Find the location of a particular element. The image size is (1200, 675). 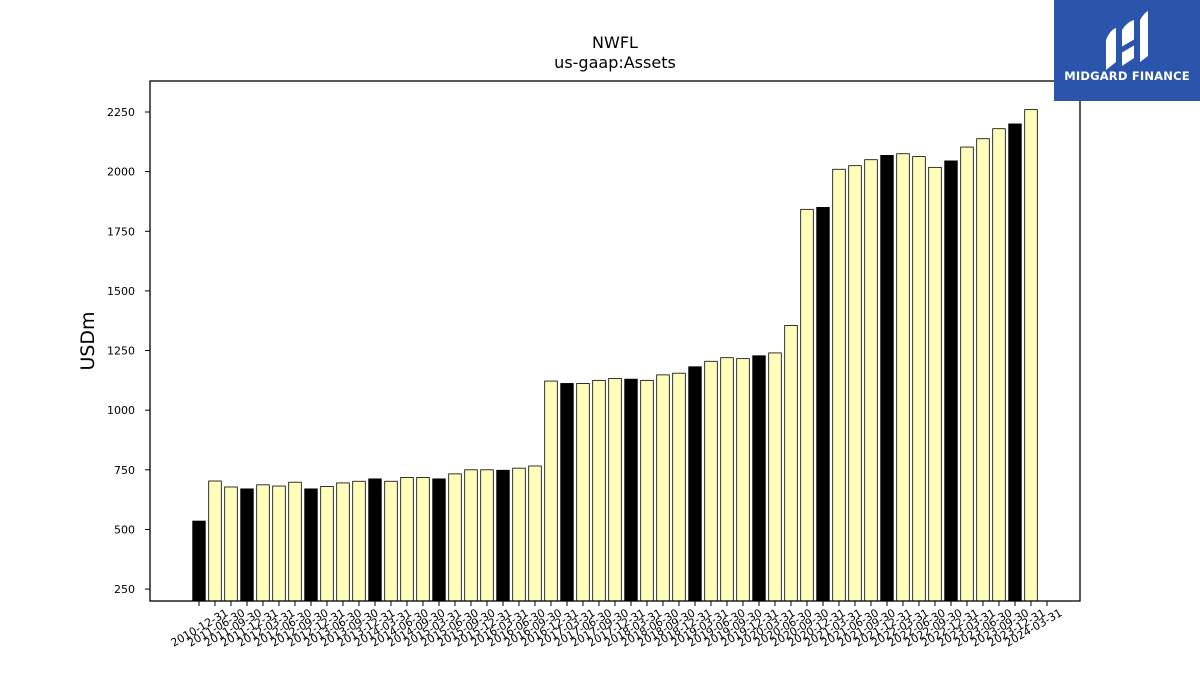

y-tick-label: 2250 is located at coordinates (121, 112).